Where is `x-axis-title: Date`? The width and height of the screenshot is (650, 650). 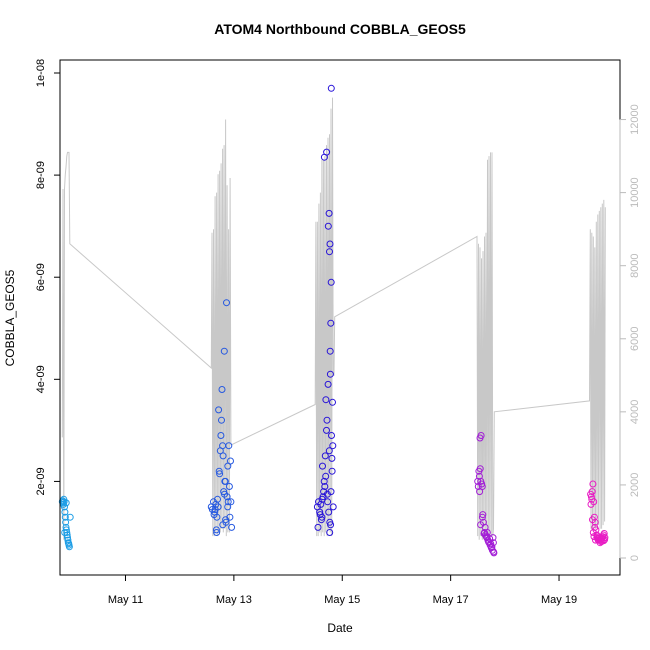
x-axis-title: Date is located at coordinates (340, 628).